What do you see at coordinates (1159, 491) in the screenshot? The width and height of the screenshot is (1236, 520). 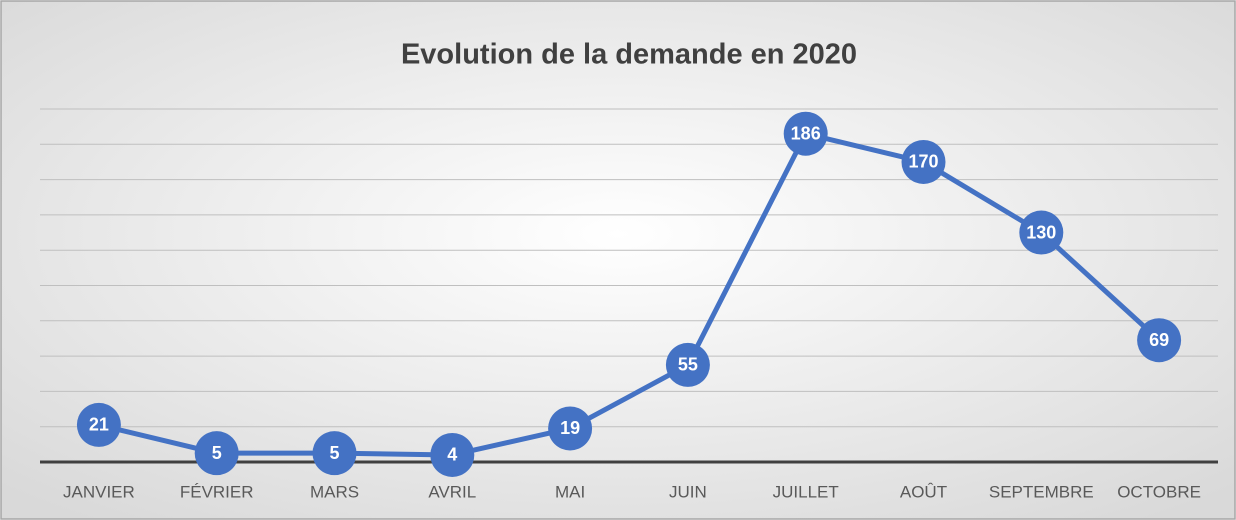 I see `x-tick-label: OCTOBRE` at bounding box center [1159, 491].